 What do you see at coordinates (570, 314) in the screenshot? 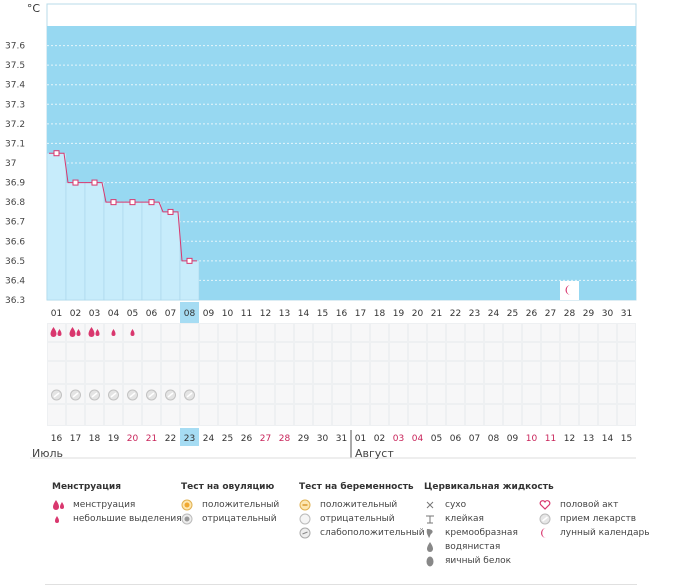
I see `cycle-day-label: 28` at bounding box center [570, 314].